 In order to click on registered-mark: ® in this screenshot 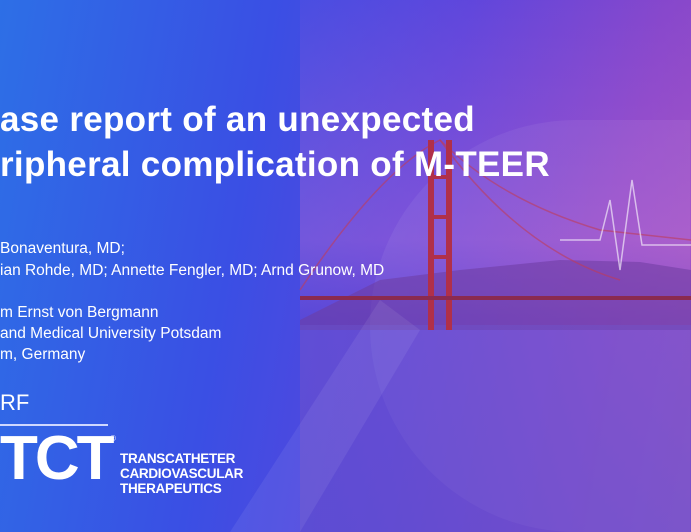, I will do `click(113, 438)`.